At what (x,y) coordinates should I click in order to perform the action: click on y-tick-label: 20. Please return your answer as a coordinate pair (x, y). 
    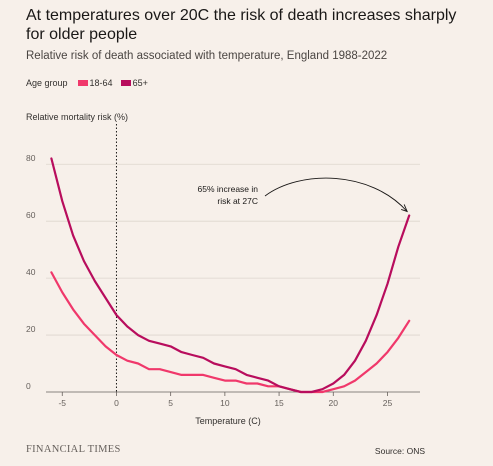
    Looking at the image, I should click on (31, 329).